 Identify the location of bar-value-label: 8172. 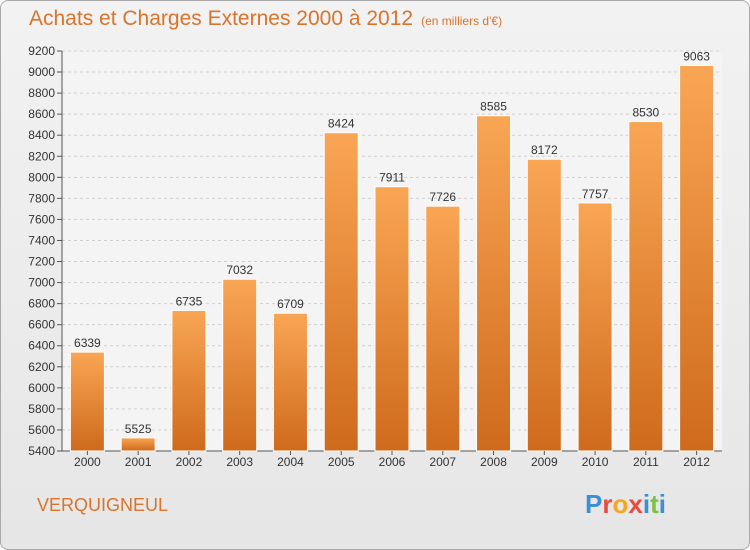
(544, 150).